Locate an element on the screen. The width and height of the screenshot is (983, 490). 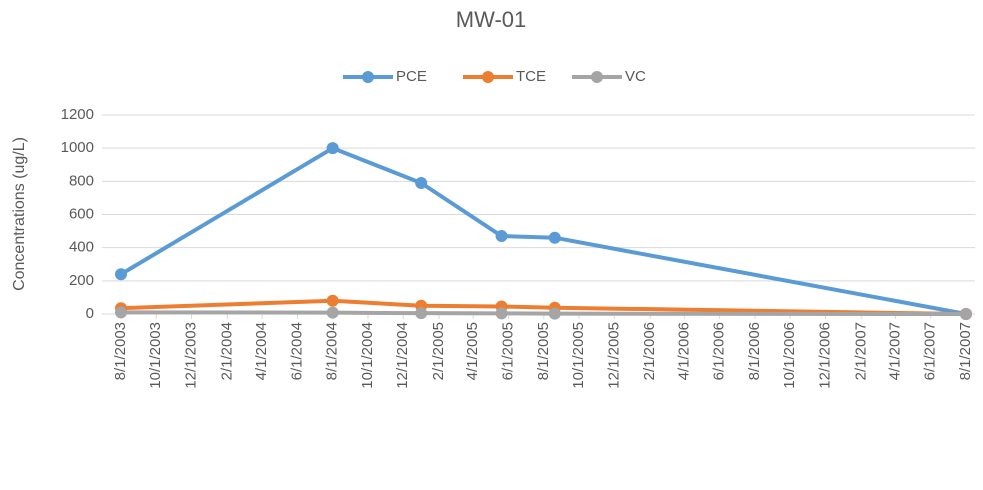
chart-title: MW-01 is located at coordinates (491, 19).